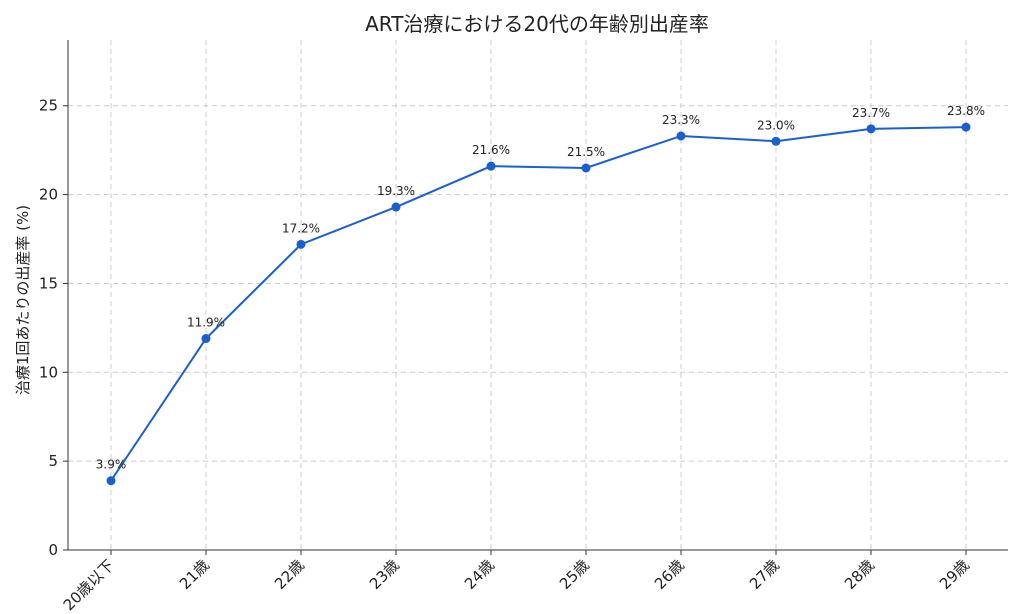 The width and height of the screenshot is (1024, 614). Describe the element at coordinates (48, 195) in the screenshot. I see `y-tick-label: 20` at that location.